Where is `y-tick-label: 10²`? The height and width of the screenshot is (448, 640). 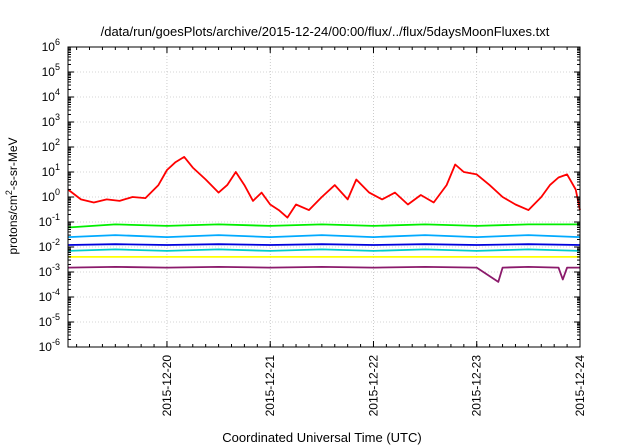
y-tick-label: 10² is located at coordinates (51, 145).